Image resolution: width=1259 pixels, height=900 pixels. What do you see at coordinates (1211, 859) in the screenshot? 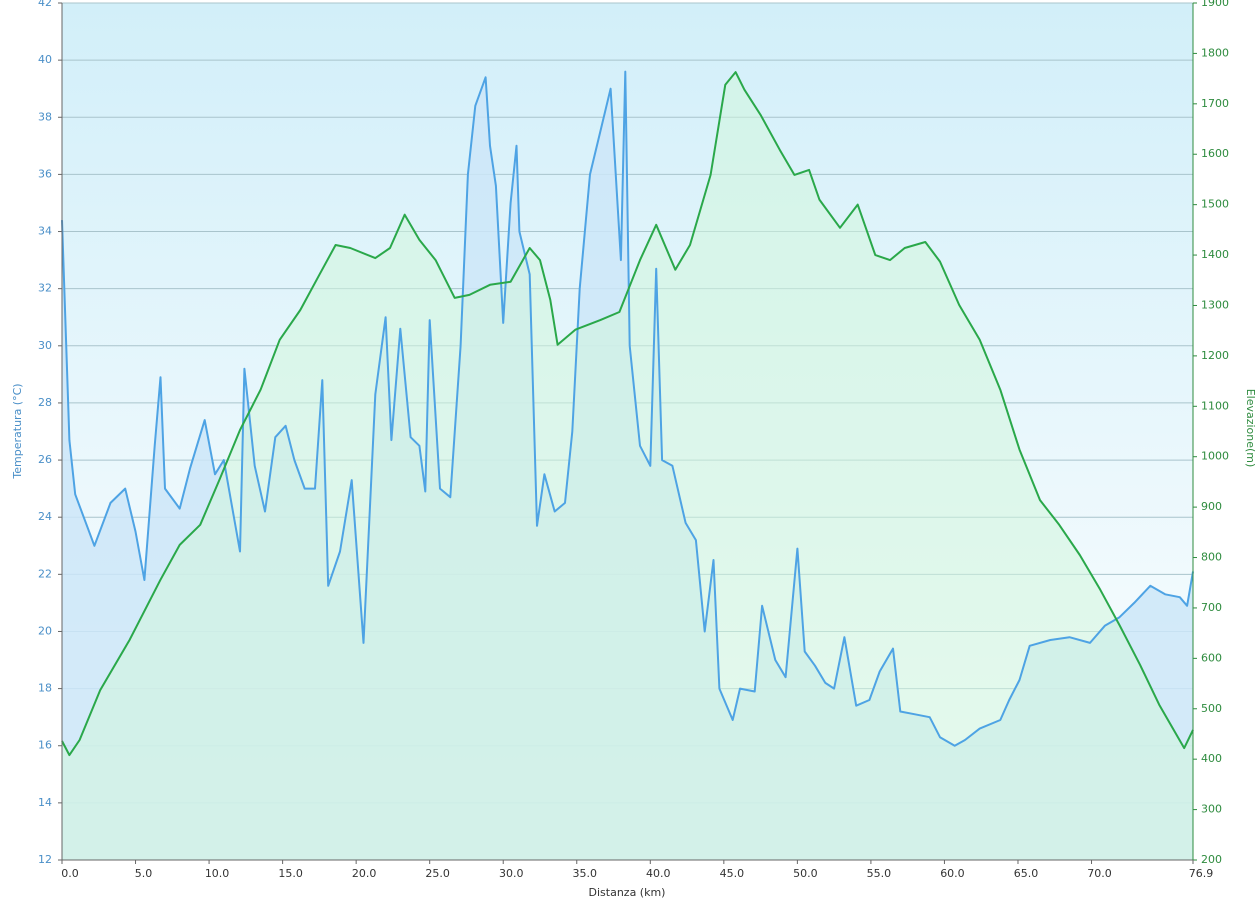
I see `y2-tick-label: 200` at bounding box center [1211, 859].